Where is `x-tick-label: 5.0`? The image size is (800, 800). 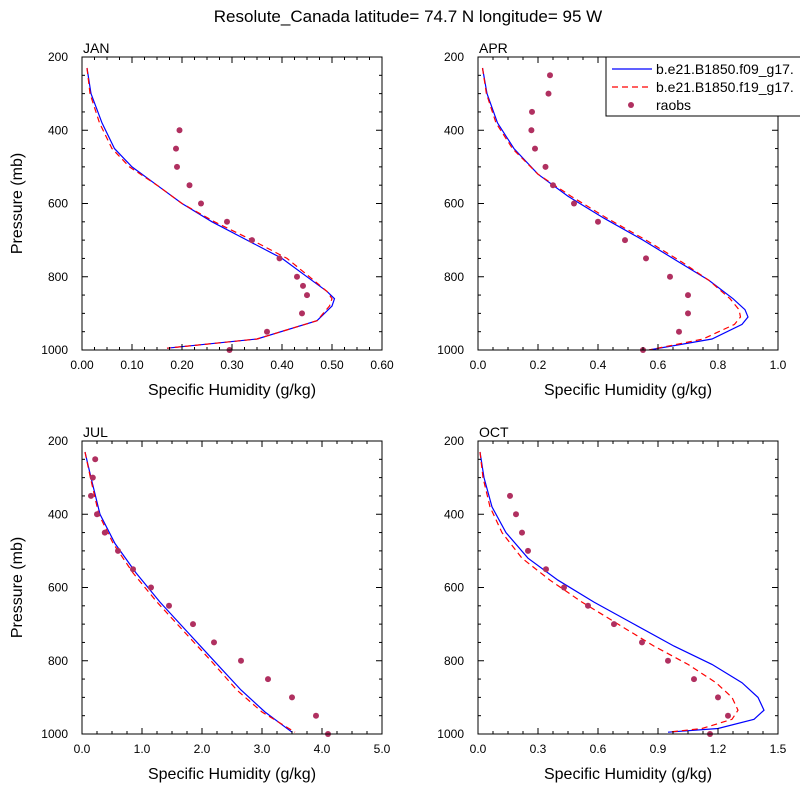 x-tick-label: 5.0 is located at coordinates (382, 749).